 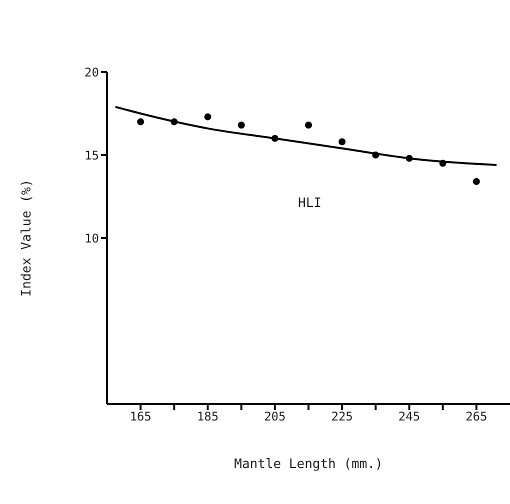 I want to click on x-tick-label: 265, so click(x=477, y=417).